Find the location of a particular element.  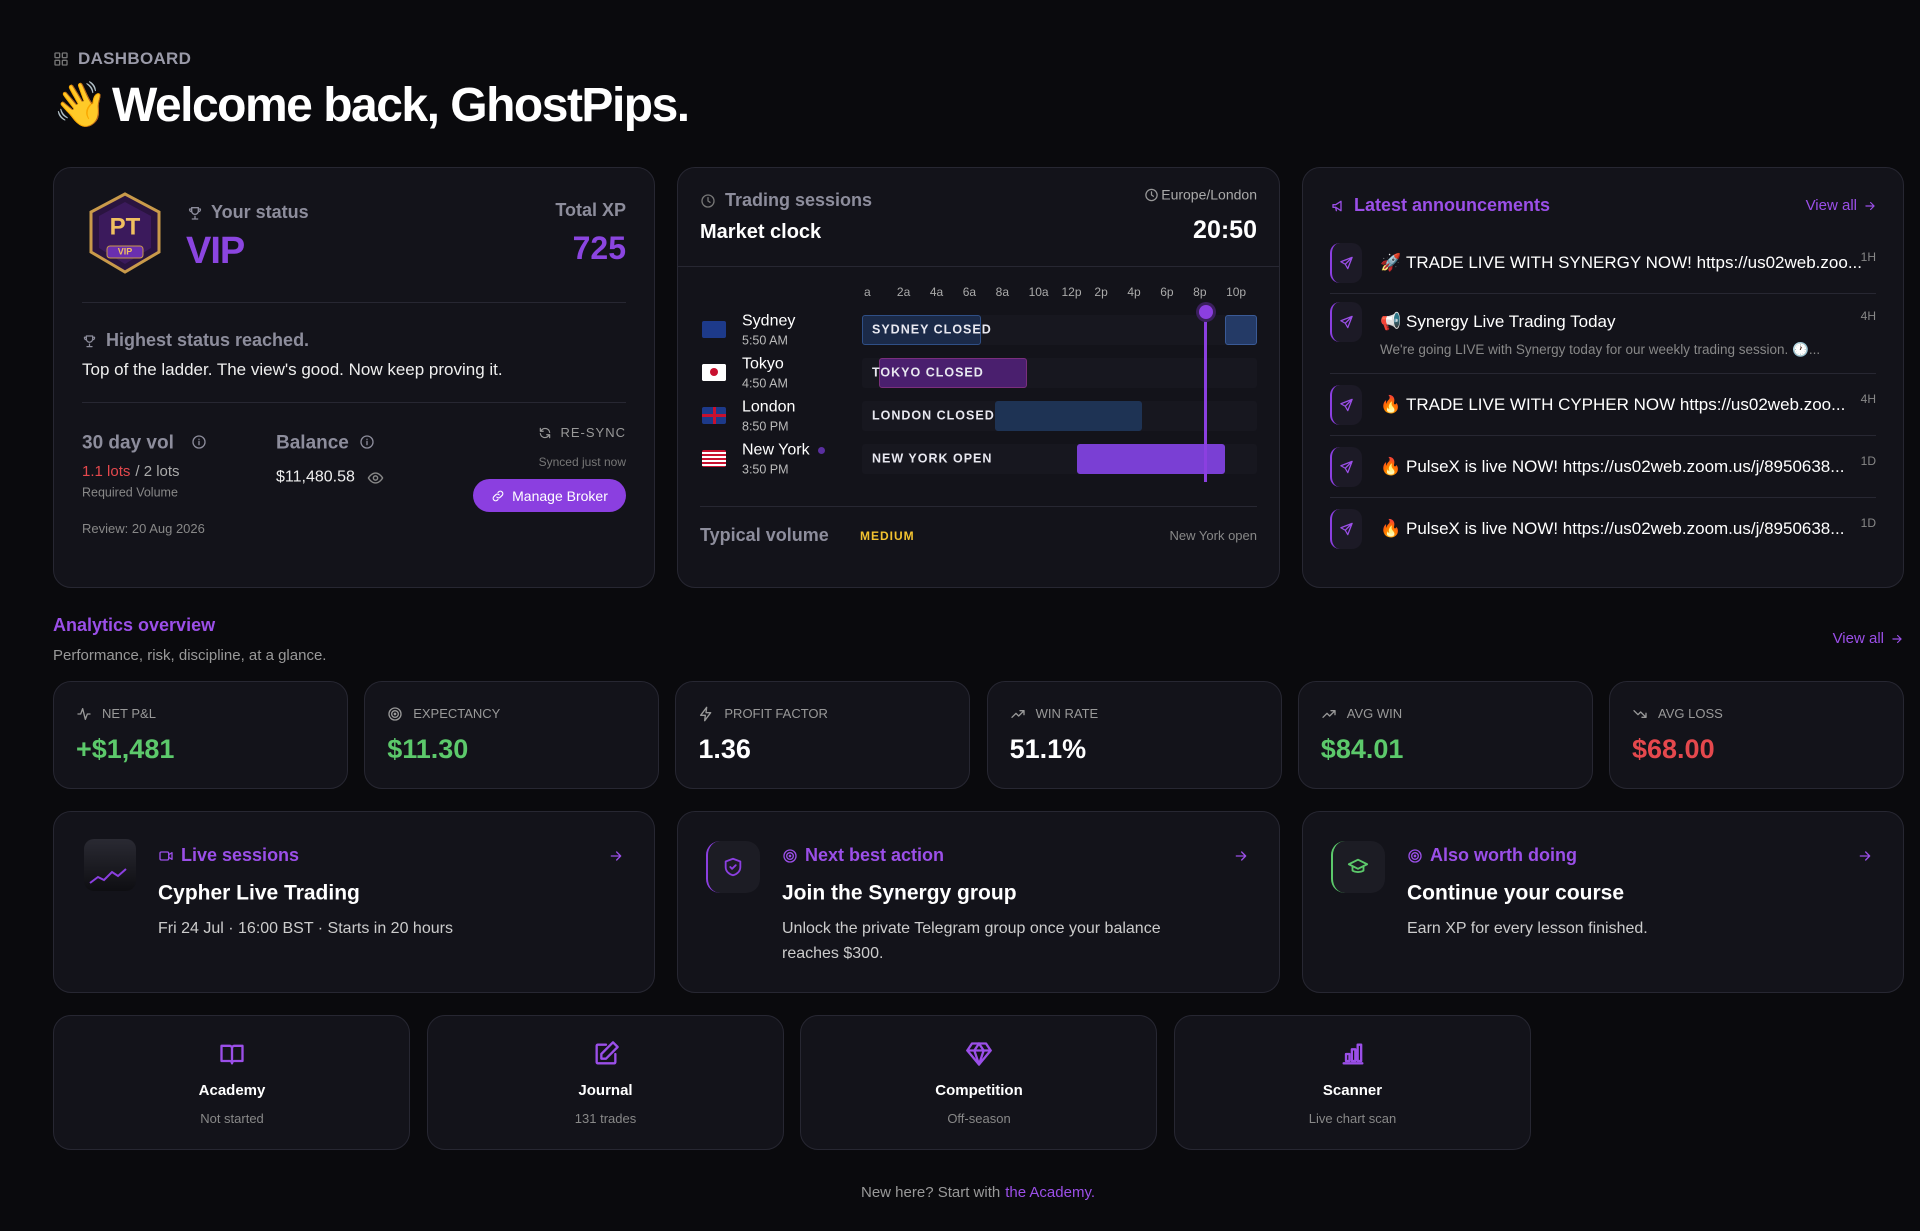

stat-card: AVG LOSS $68.00 is located at coordinates (1756, 735).